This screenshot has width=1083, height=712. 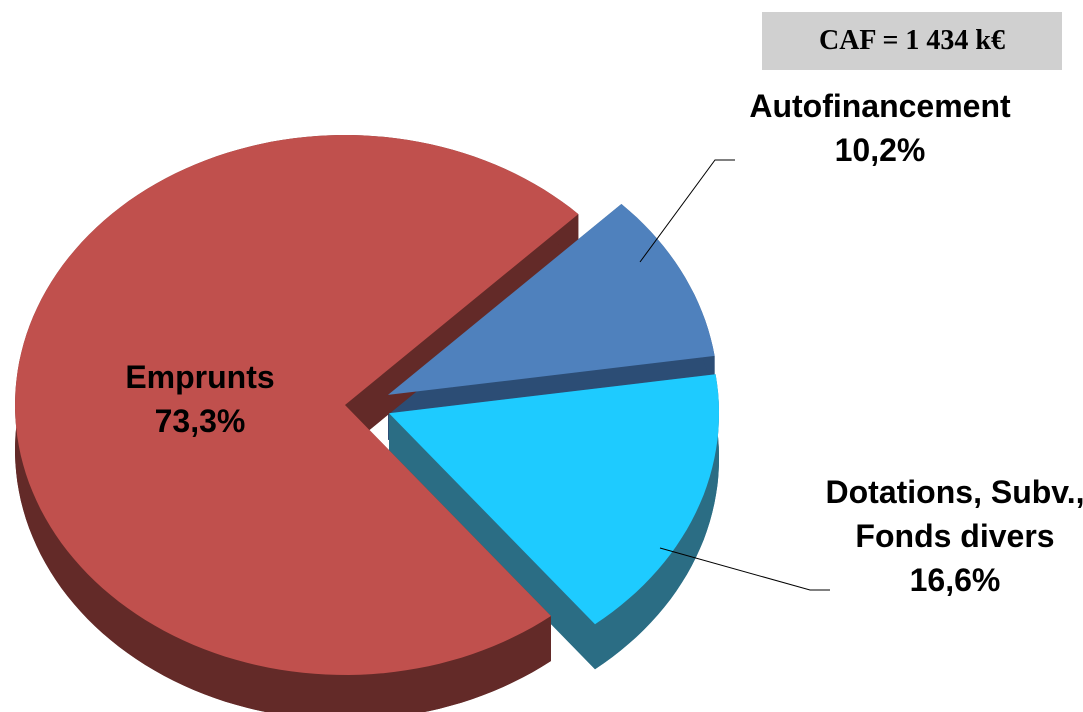 What do you see at coordinates (880, 150) in the screenshot?
I see `value-label: 10,2%` at bounding box center [880, 150].